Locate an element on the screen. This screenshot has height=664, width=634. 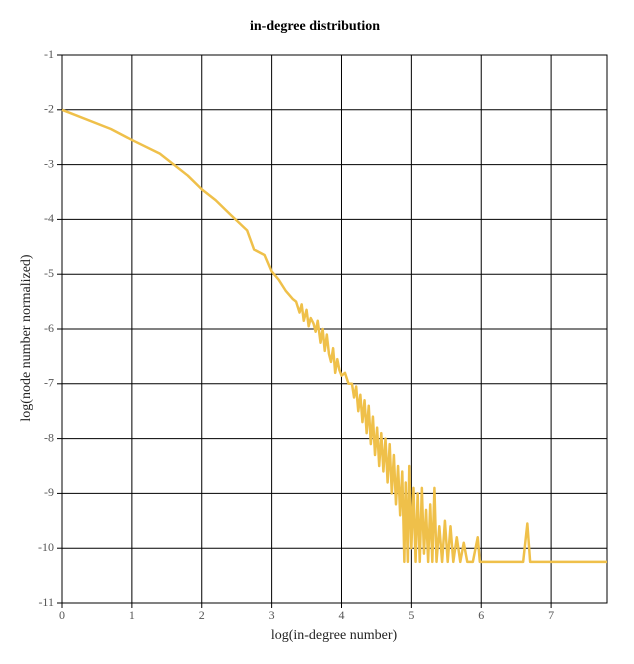
y-tick-label: -4 is located at coordinates (49, 218).